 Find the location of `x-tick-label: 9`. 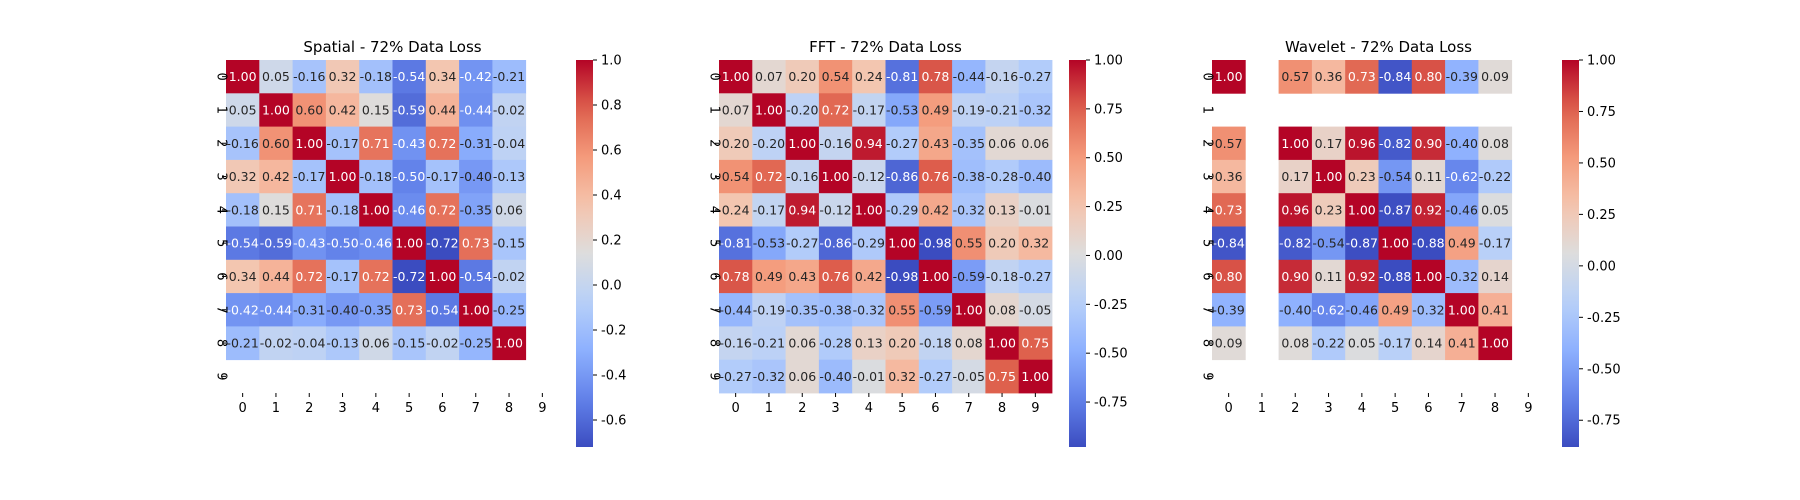

x-tick-label: 9 is located at coordinates (1035, 408).